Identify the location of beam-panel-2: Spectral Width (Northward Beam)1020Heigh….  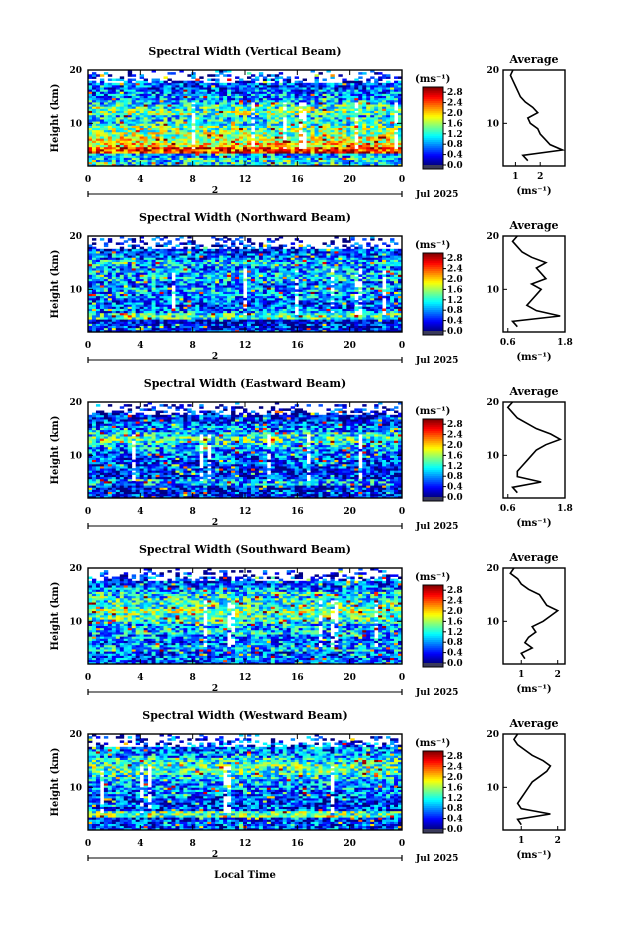
(311, 288).